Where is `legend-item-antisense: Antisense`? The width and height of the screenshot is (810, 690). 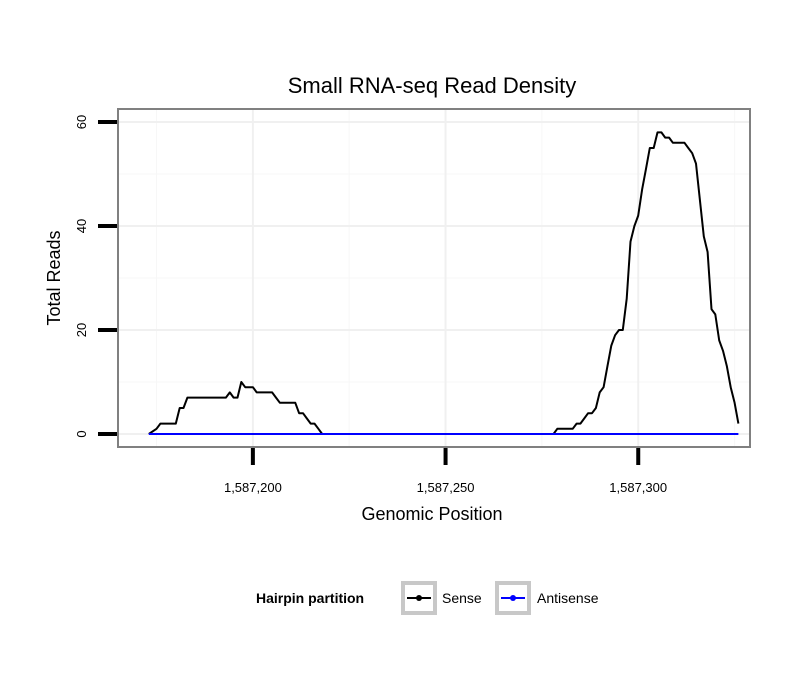
legend-item-antisense: Antisense is located at coordinates (547, 598).